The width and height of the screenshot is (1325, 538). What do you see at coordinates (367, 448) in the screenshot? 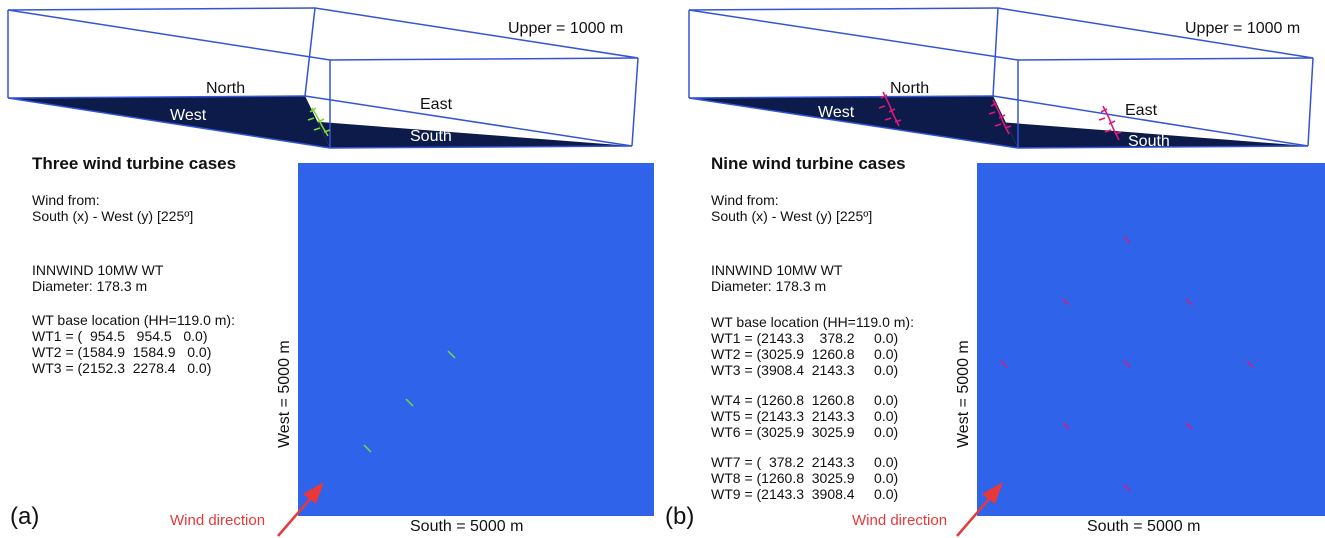
I see `turbine-marker-wt1` at bounding box center [367, 448].